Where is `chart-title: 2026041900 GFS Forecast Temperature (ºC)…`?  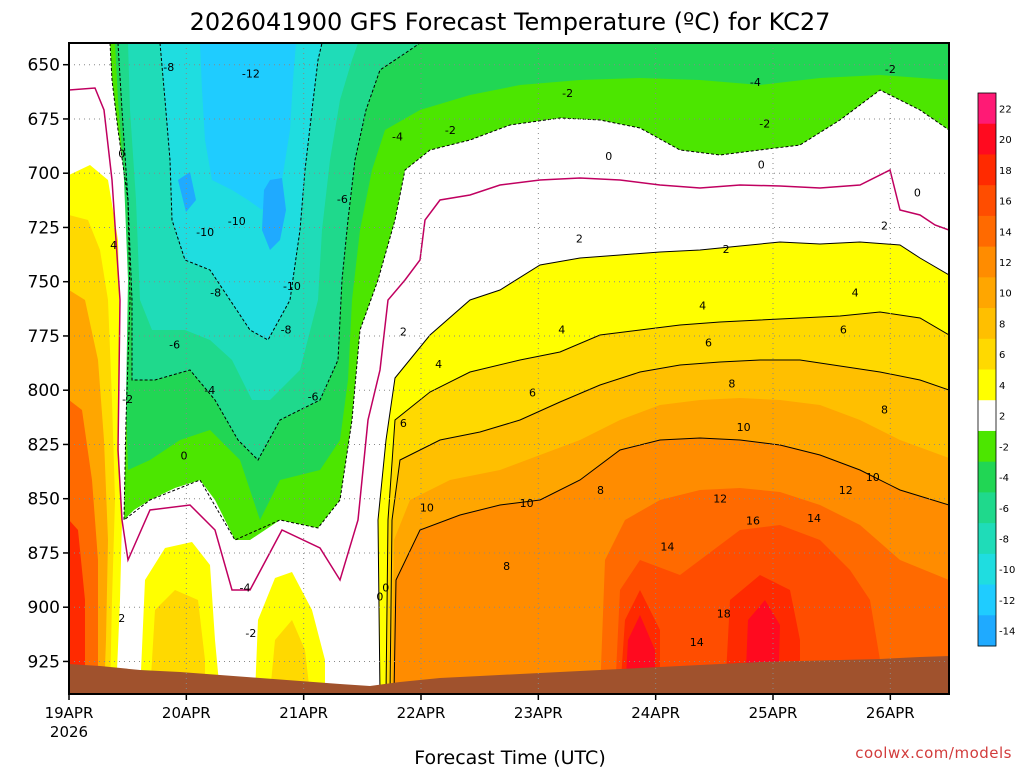
chart-title: 2026041900 GFS Forecast Temperature (ºC)… is located at coordinates (510, 22).